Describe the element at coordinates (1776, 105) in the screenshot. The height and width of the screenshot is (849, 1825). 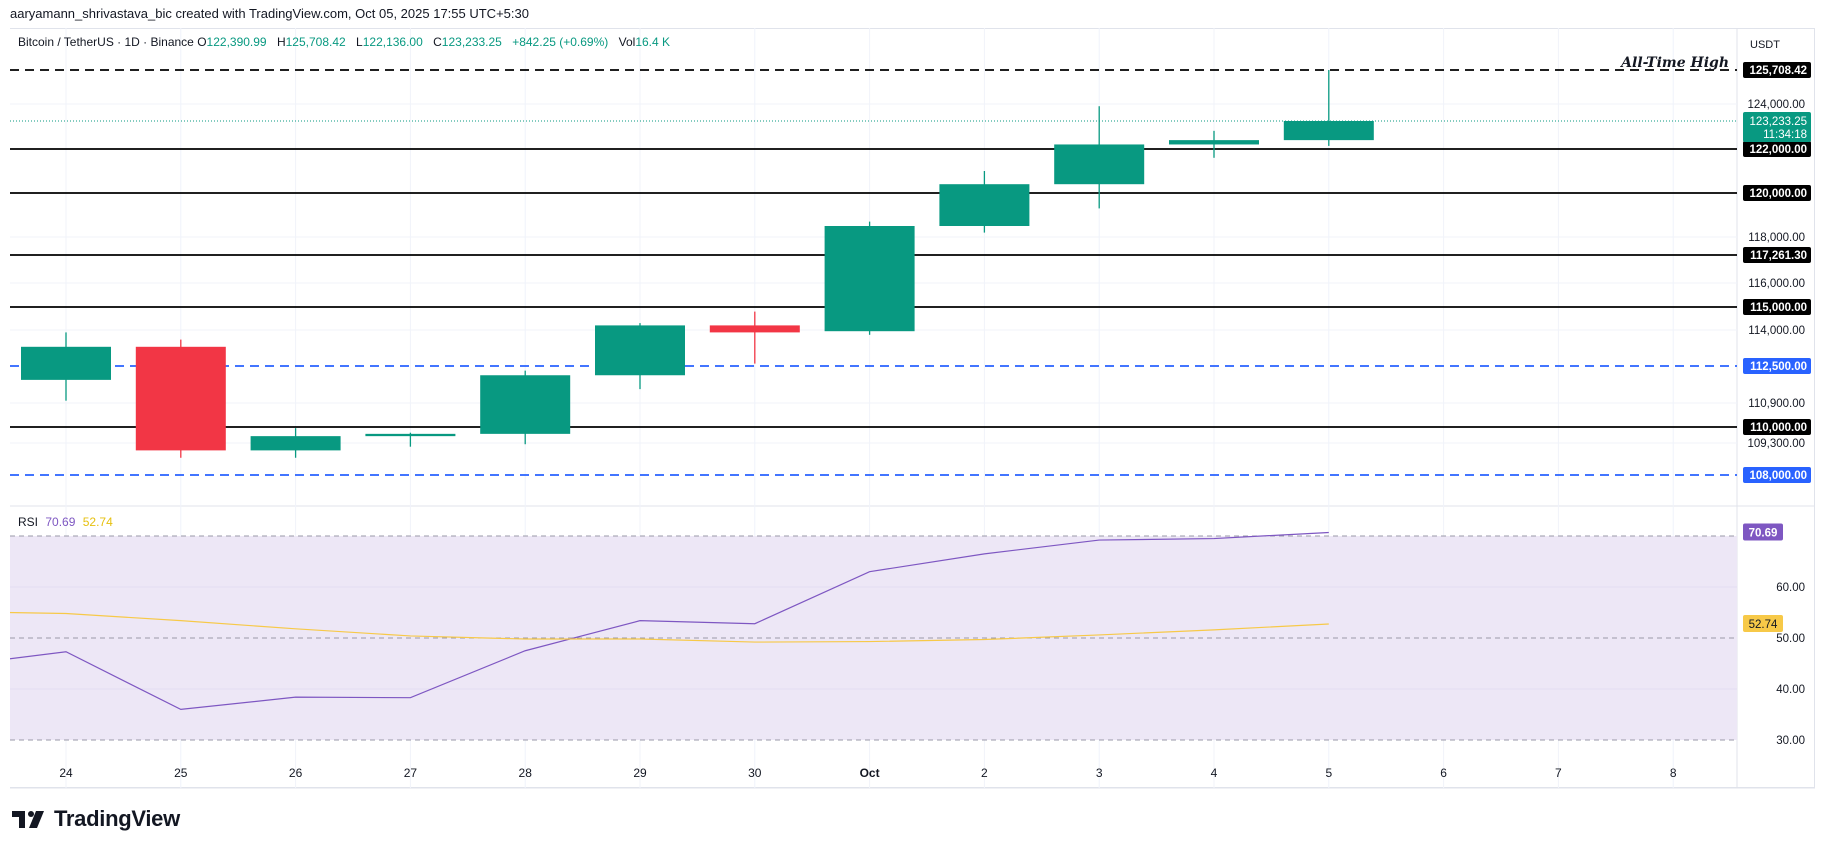
I see `price-tick-label: 124,000.00` at that location.